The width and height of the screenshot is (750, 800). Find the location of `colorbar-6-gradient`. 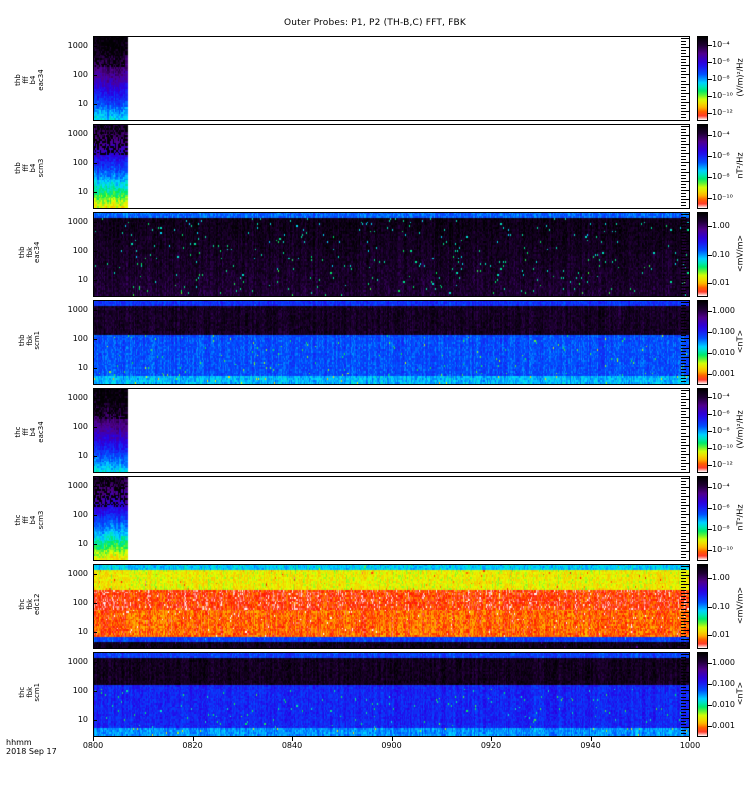

colorbar-6-gradient is located at coordinates (702, 518).